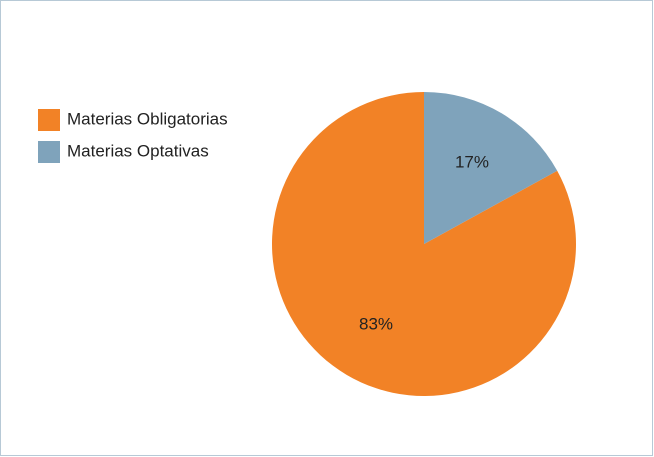 The height and width of the screenshot is (457, 654). I want to click on legend-label: Materias Optativas, so click(138, 150).